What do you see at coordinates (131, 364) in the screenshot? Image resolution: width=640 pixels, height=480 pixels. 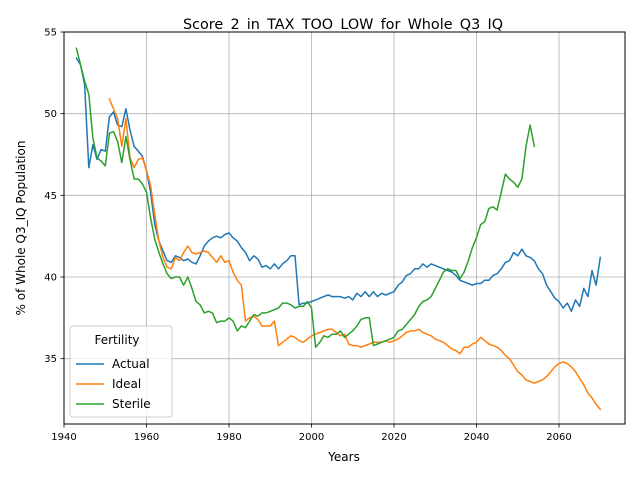 I see `legend-label-actual: Actual` at bounding box center [131, 364].